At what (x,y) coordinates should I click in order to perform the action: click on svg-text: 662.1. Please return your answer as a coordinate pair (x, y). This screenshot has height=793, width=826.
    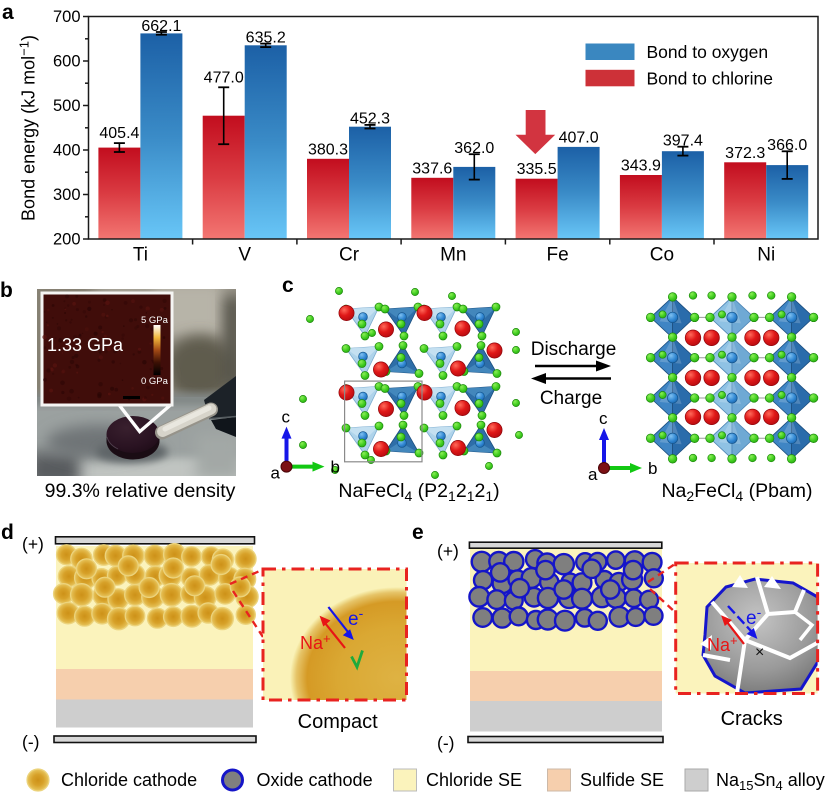
    Looking at the image, I should click on (161, 26).